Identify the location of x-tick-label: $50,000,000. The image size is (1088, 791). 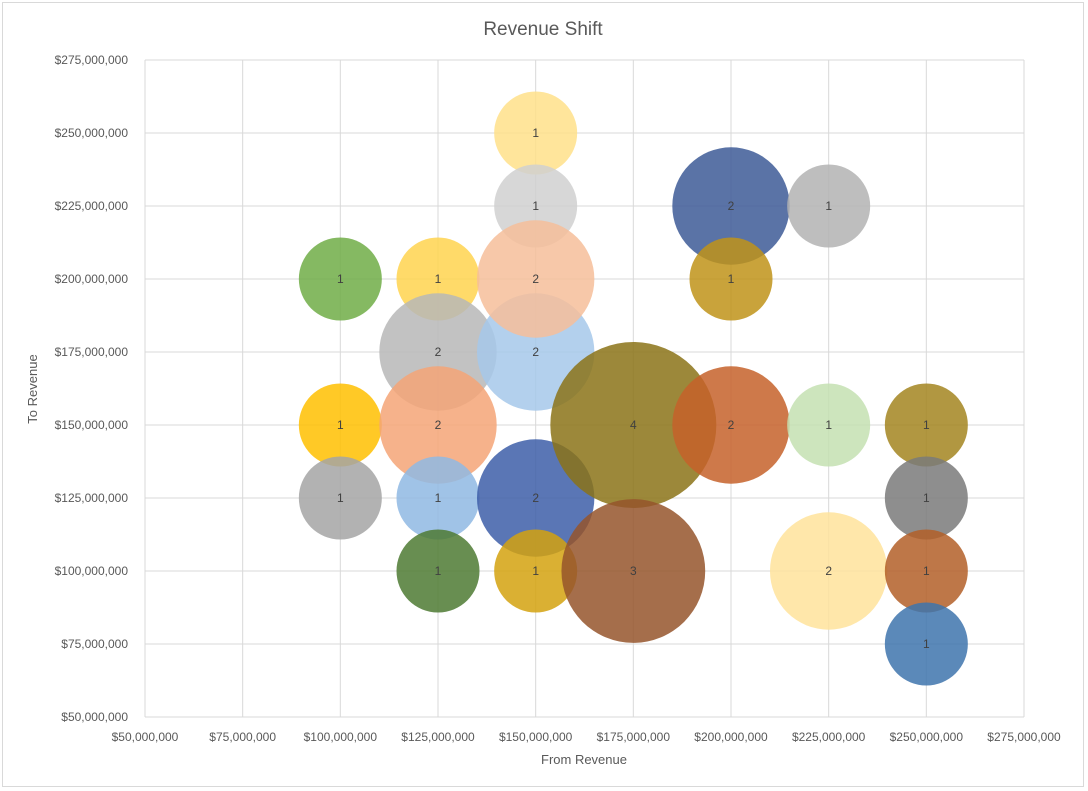
(145, 737).